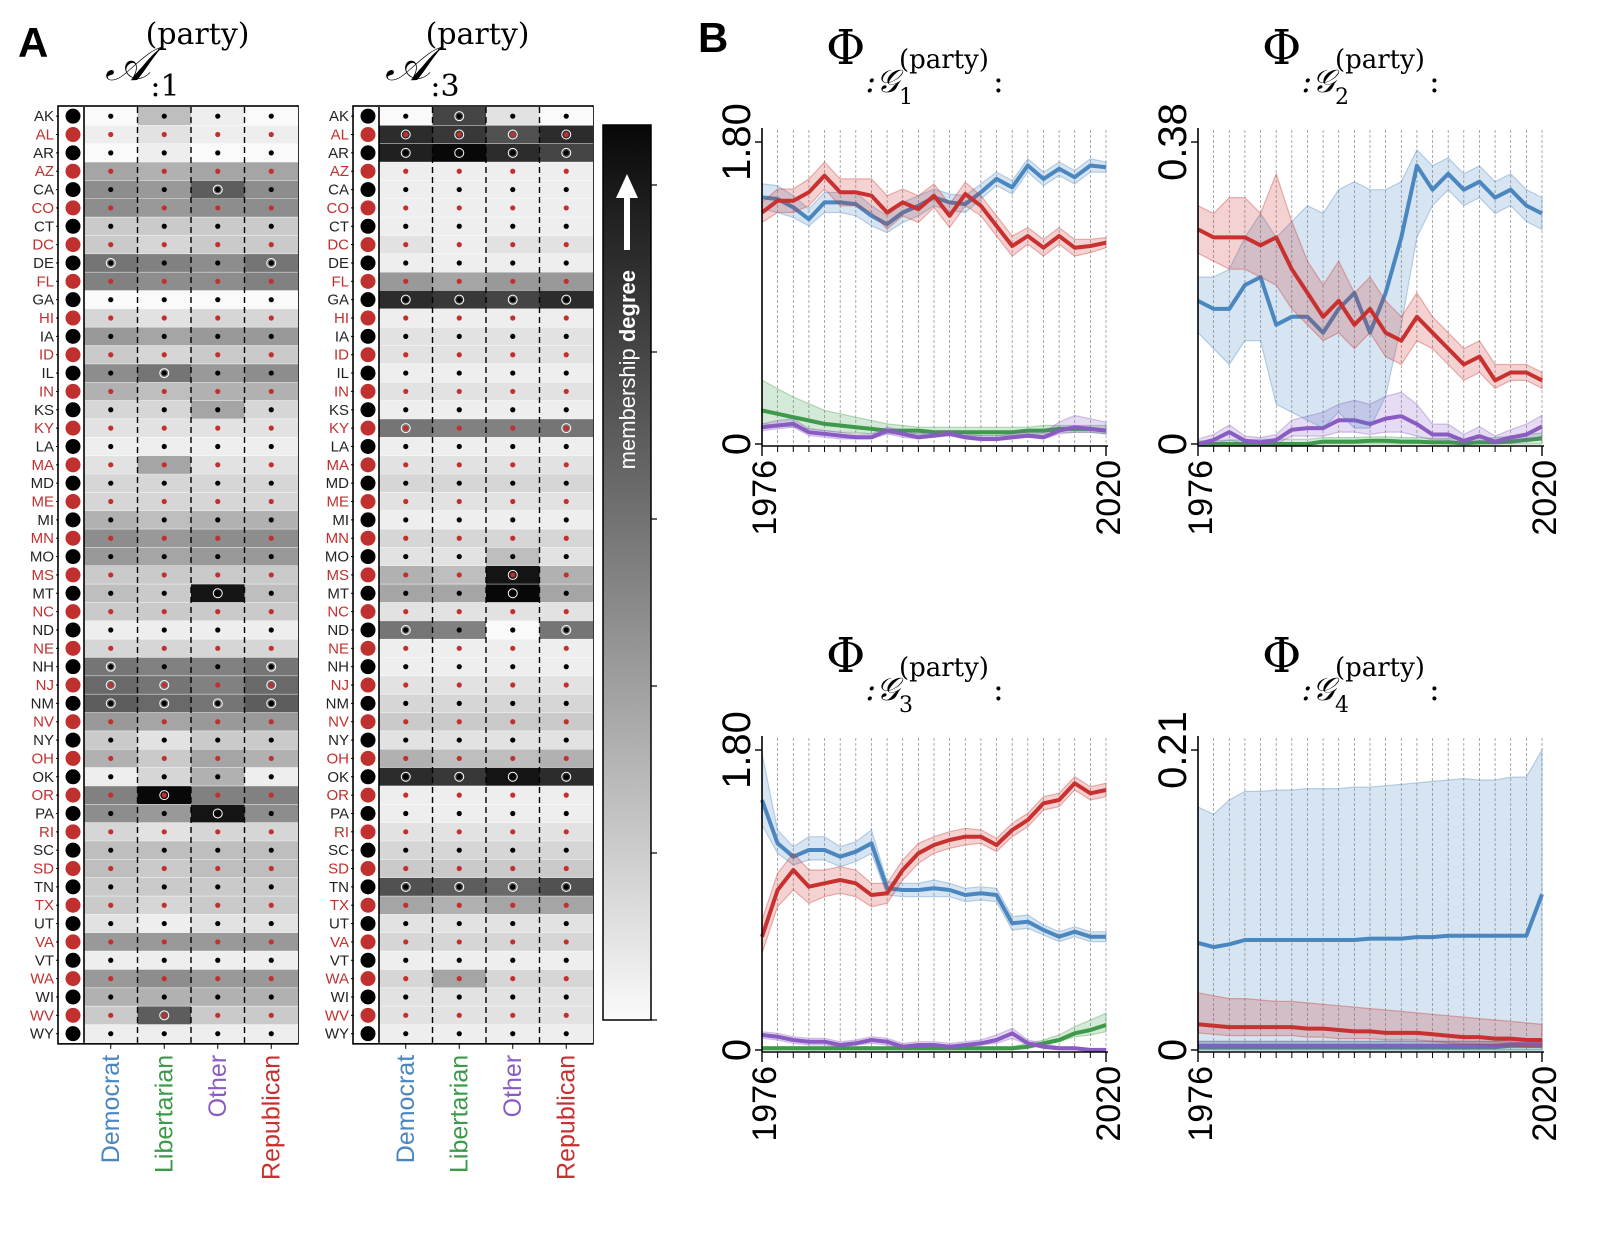 This screenshot has height=1258, width=1603. Describe the element at coordinates (1545, 498) in the screenshot. I see `x-tick-label: 2020` at that location.